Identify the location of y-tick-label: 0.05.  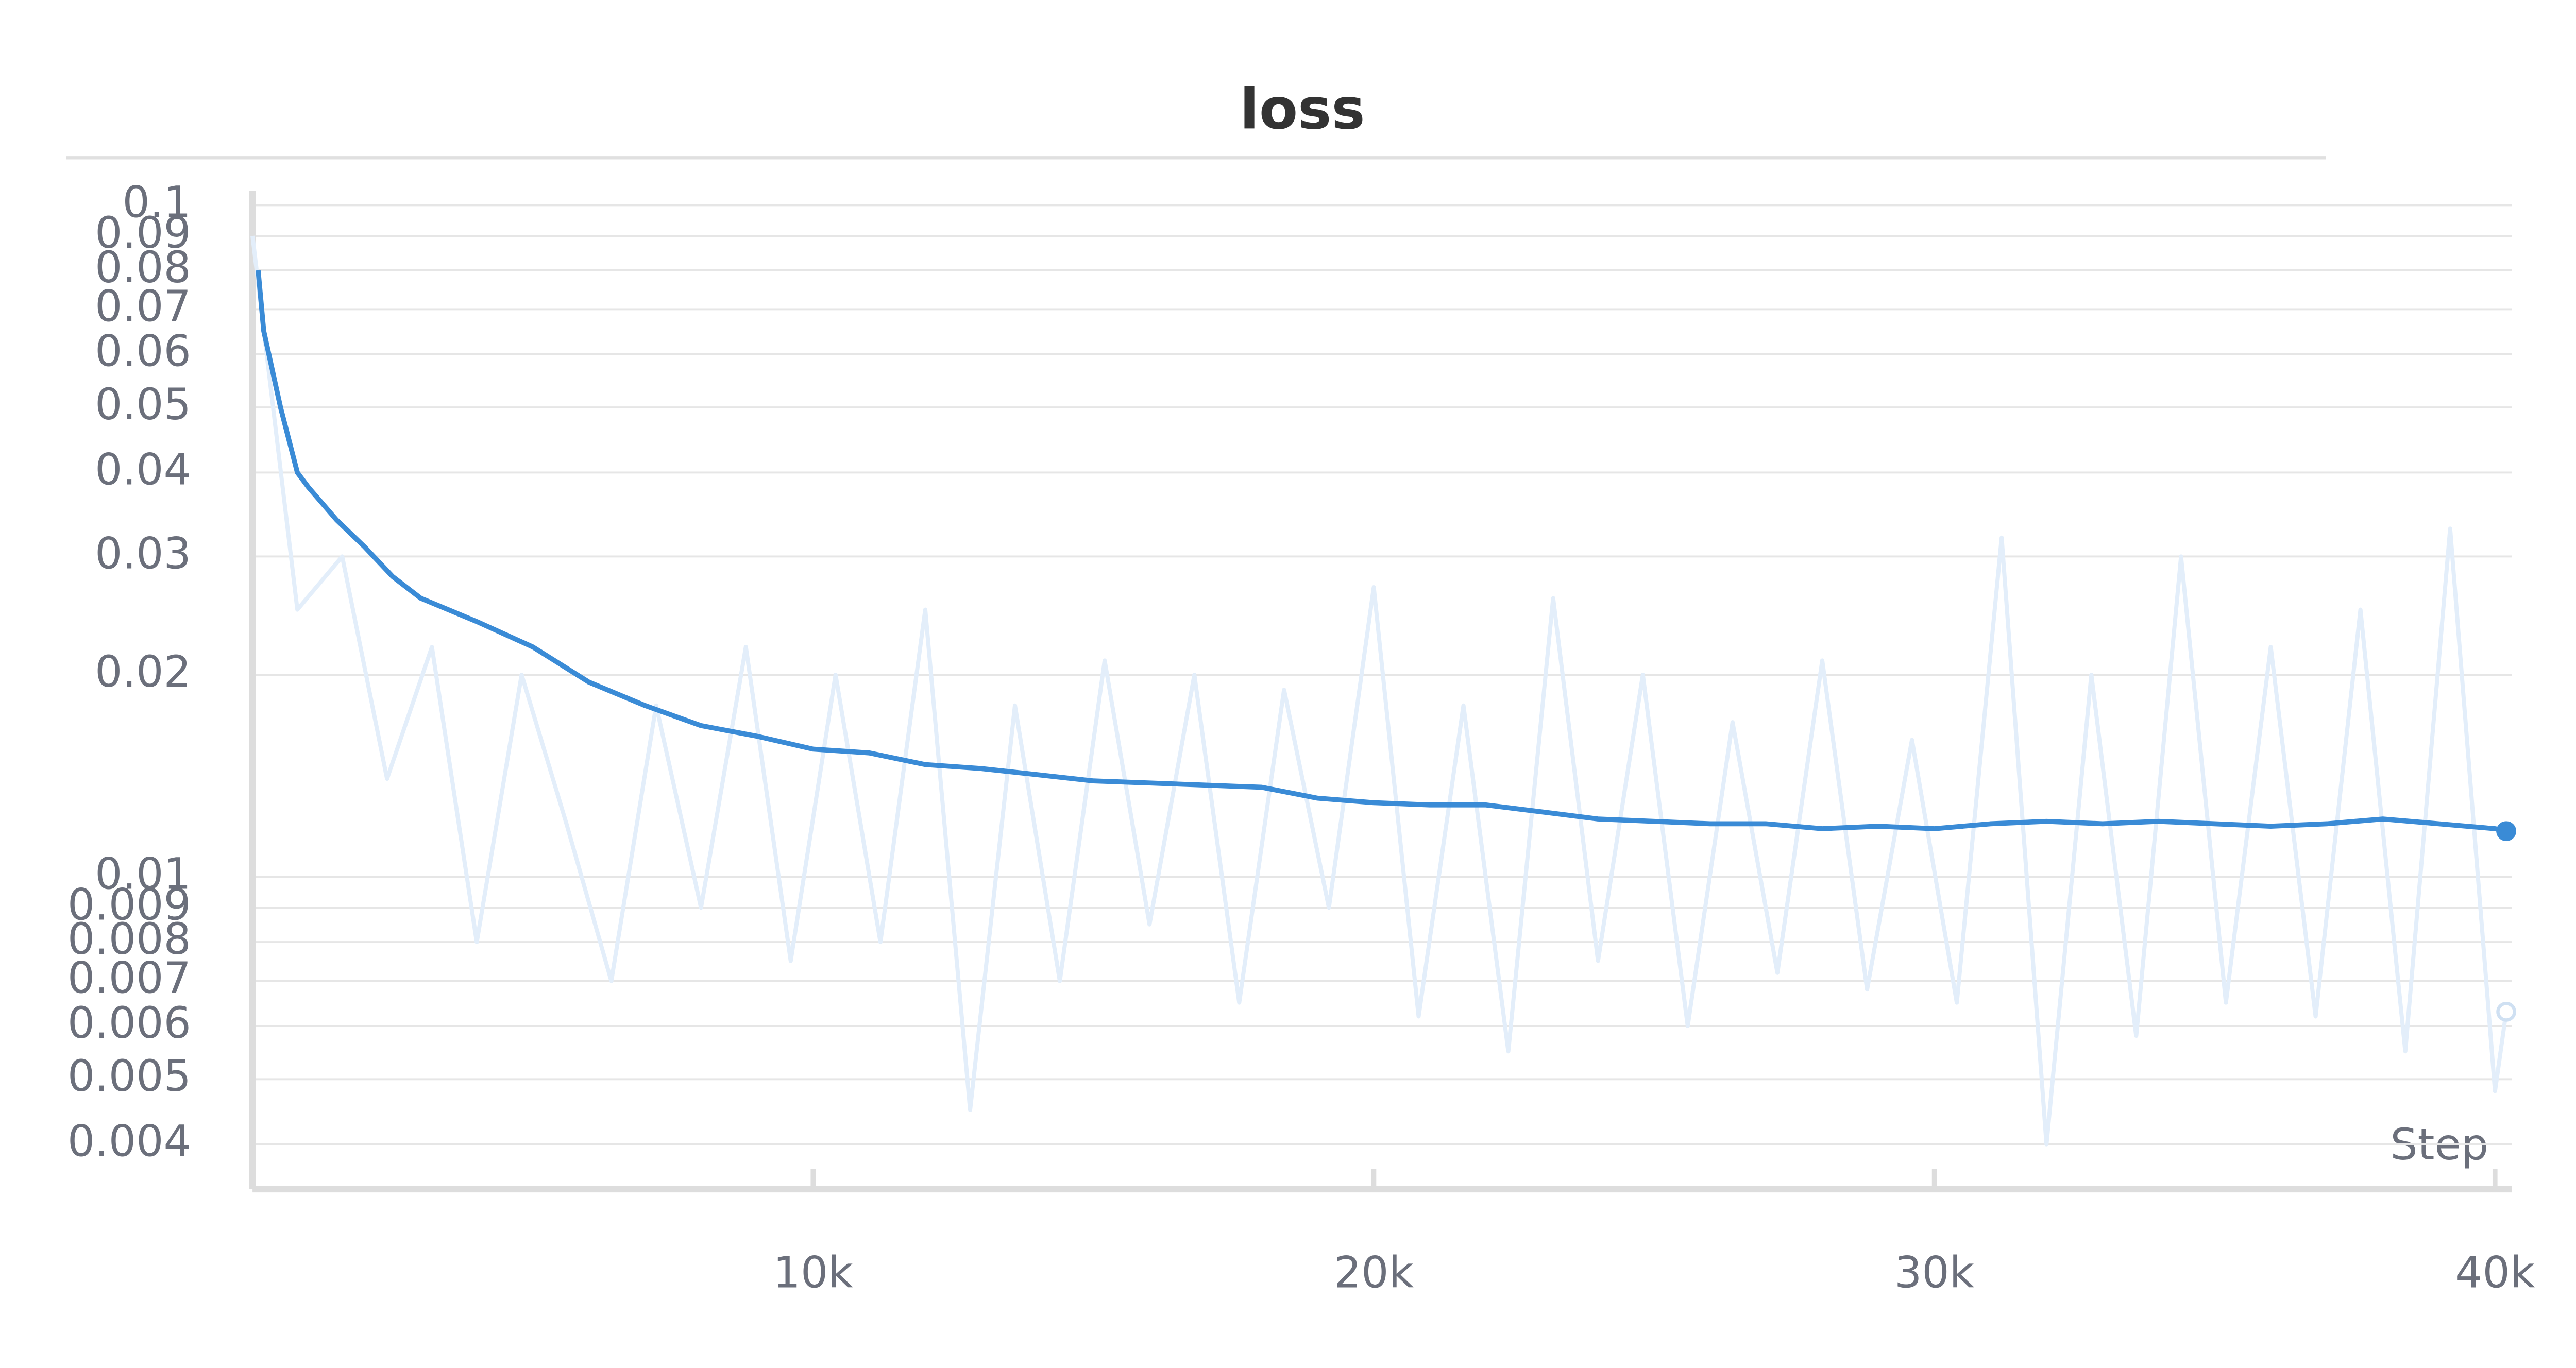
(143, 404).